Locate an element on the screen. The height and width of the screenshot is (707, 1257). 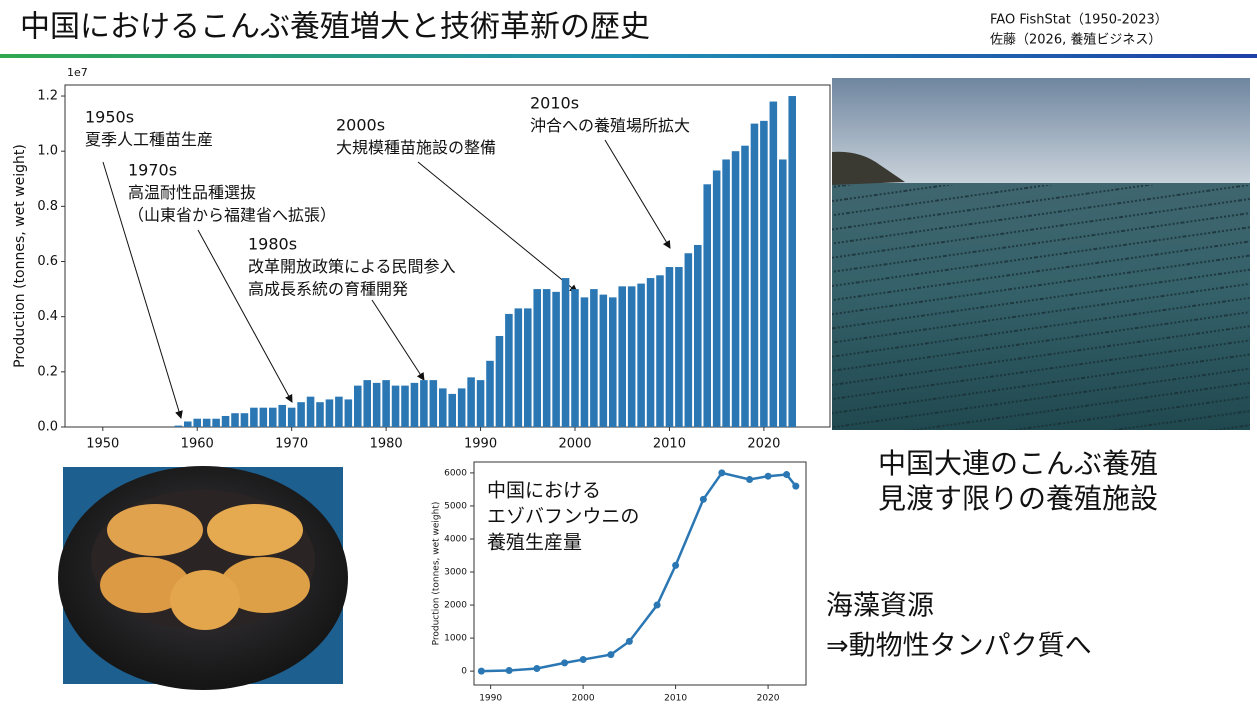
y-tick-label: 3000 is located at coordinates (455, 573).